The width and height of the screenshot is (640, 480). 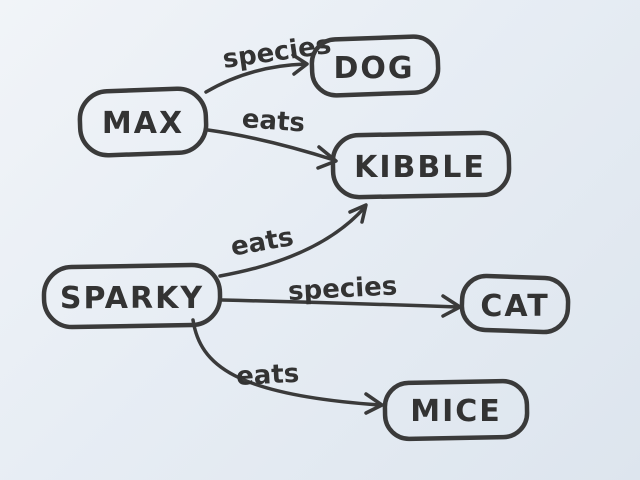 I want to click on edge-label-sparky-cat: species, so click(x=342, y=289).